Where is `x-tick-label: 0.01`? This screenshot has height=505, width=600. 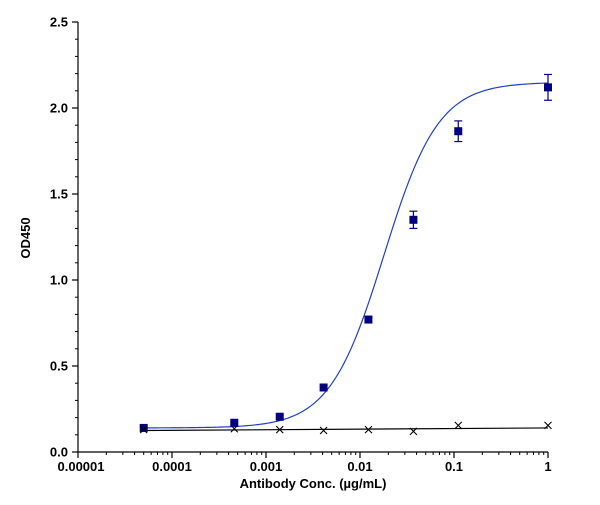
x-tick-label: 0.01 is located at coordinates (359, 466).